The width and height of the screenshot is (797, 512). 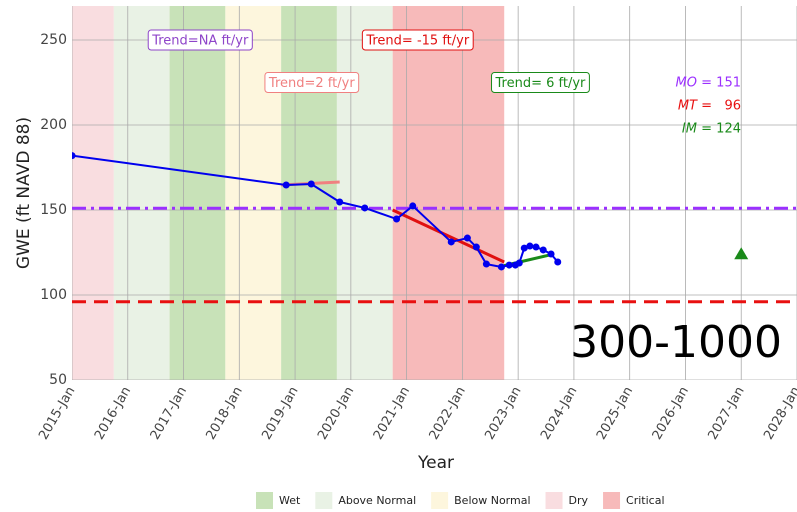 What do you see at coordinates (726, 413) in the screenshot?
I see `x-tick-label: 2027-Jan` at bounding box center [726, 413].